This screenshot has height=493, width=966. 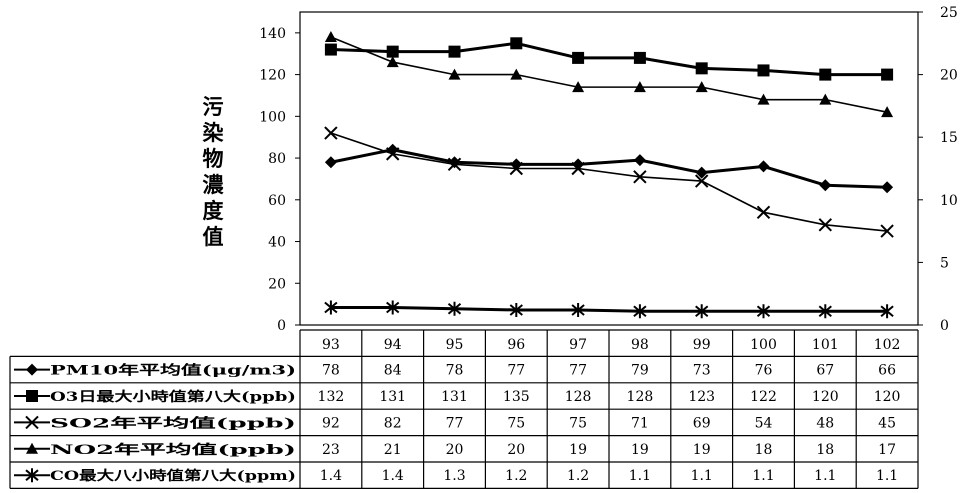 What do you see at coordinates (455, 450) in the screenshot?
I see `table-value-cell: 20` at bounding box center [455, 450].